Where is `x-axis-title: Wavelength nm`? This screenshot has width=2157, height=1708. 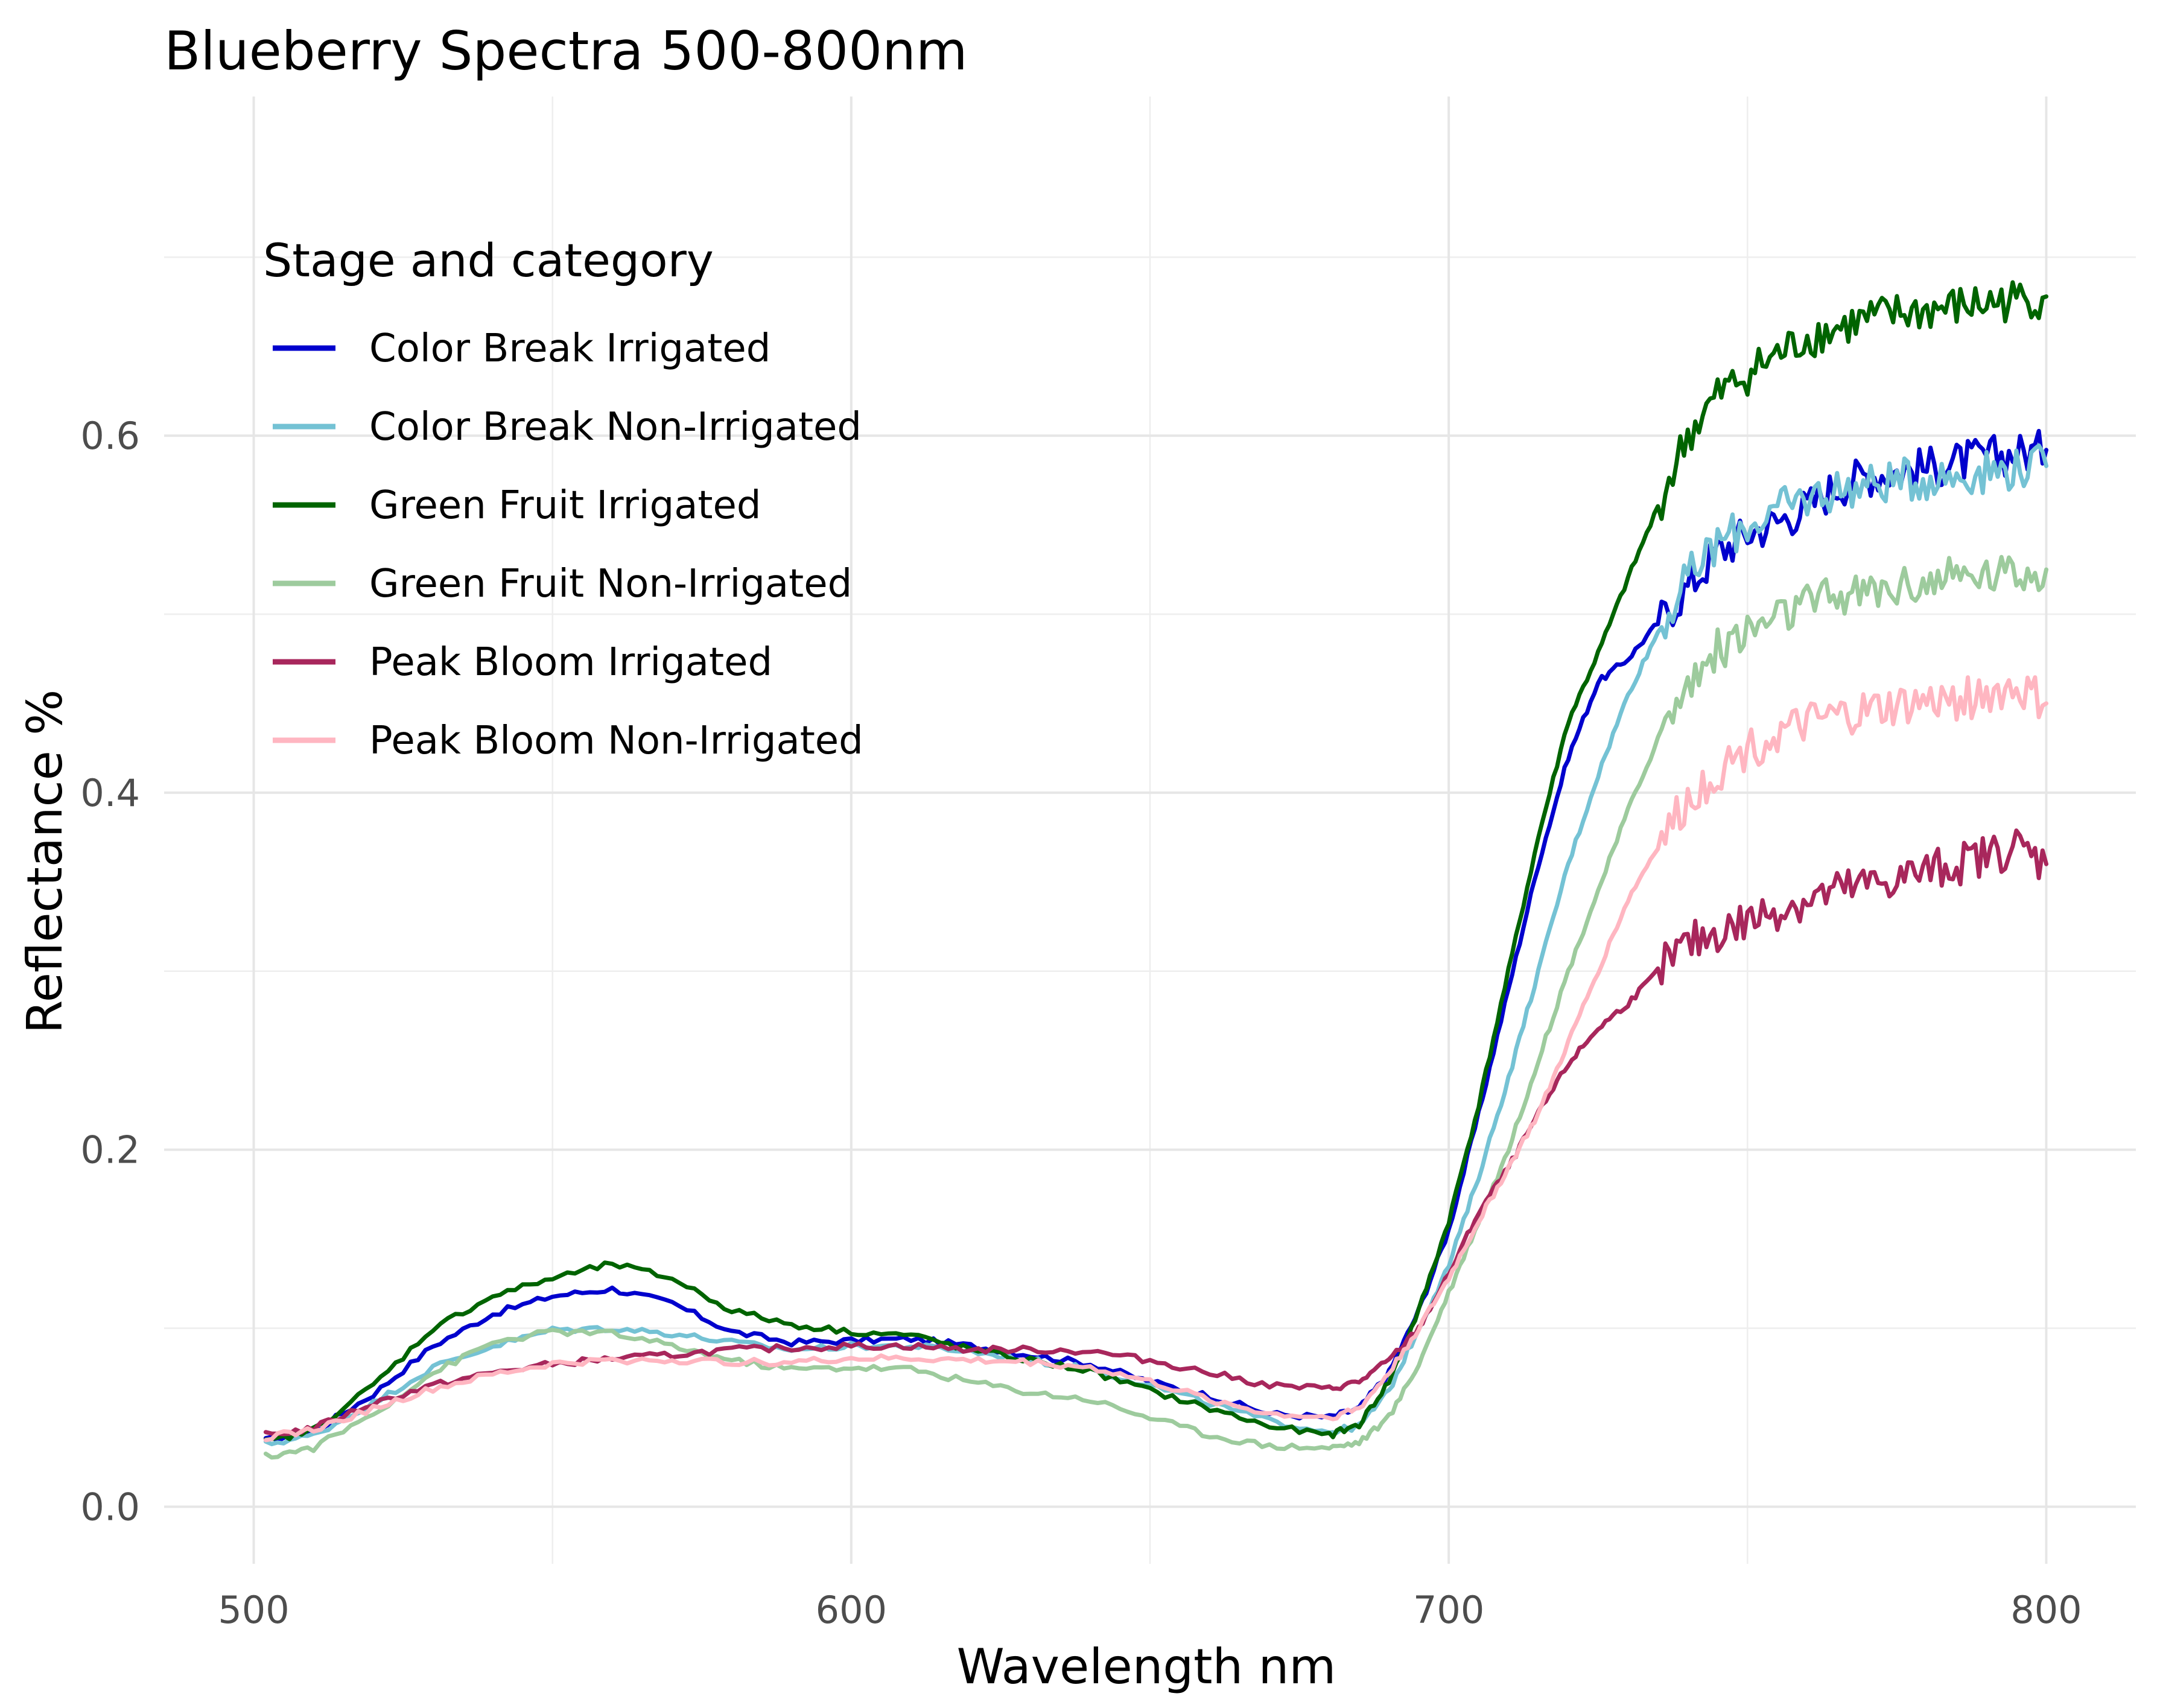
x-axis-title: Wavelength nm is located at coordinates (1146, 1667).